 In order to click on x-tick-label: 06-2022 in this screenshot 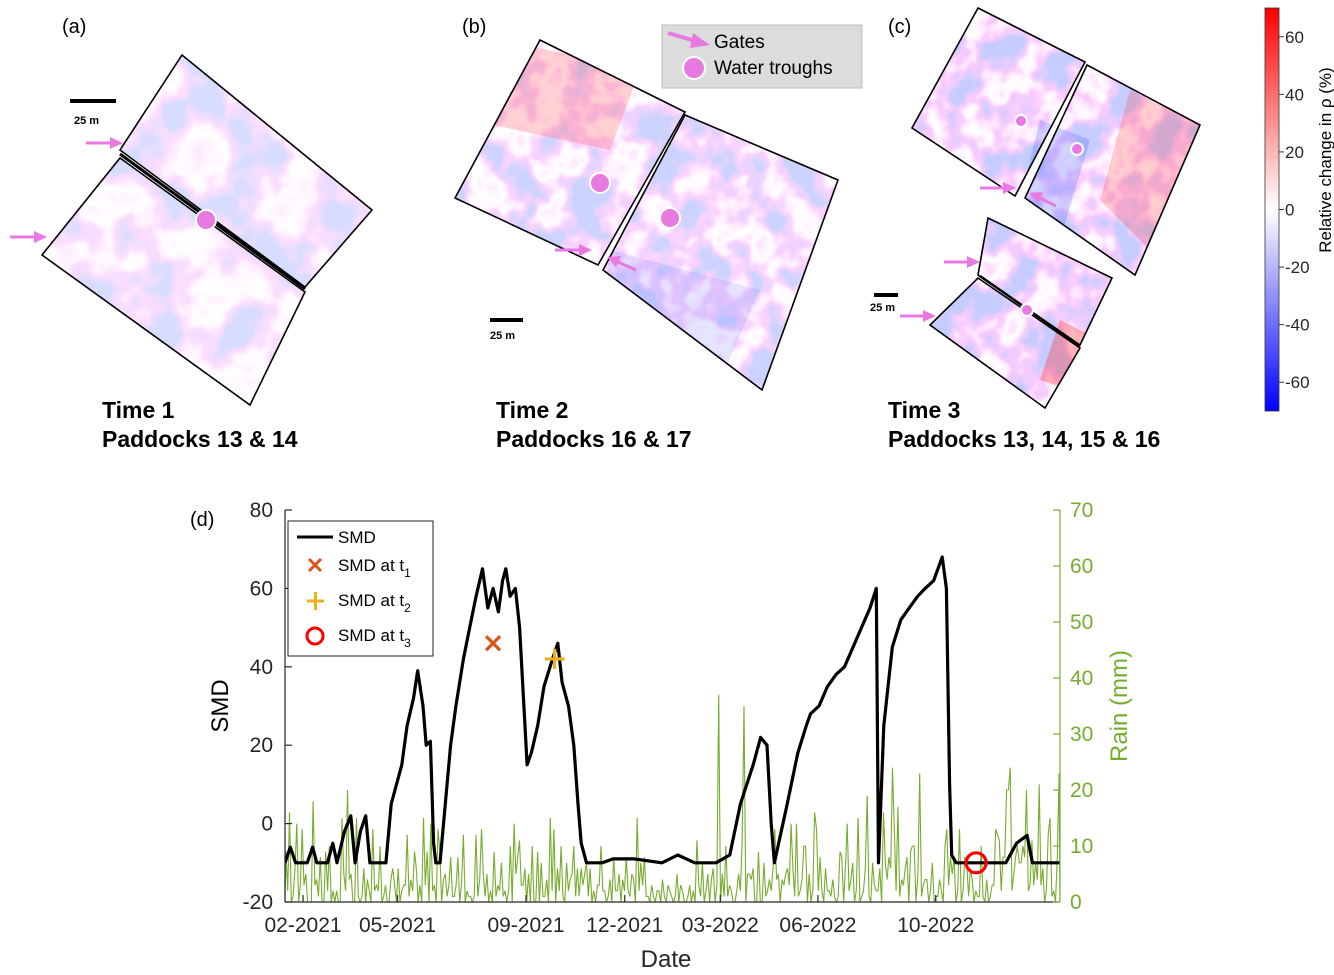, I will do `click(817, 925)`.